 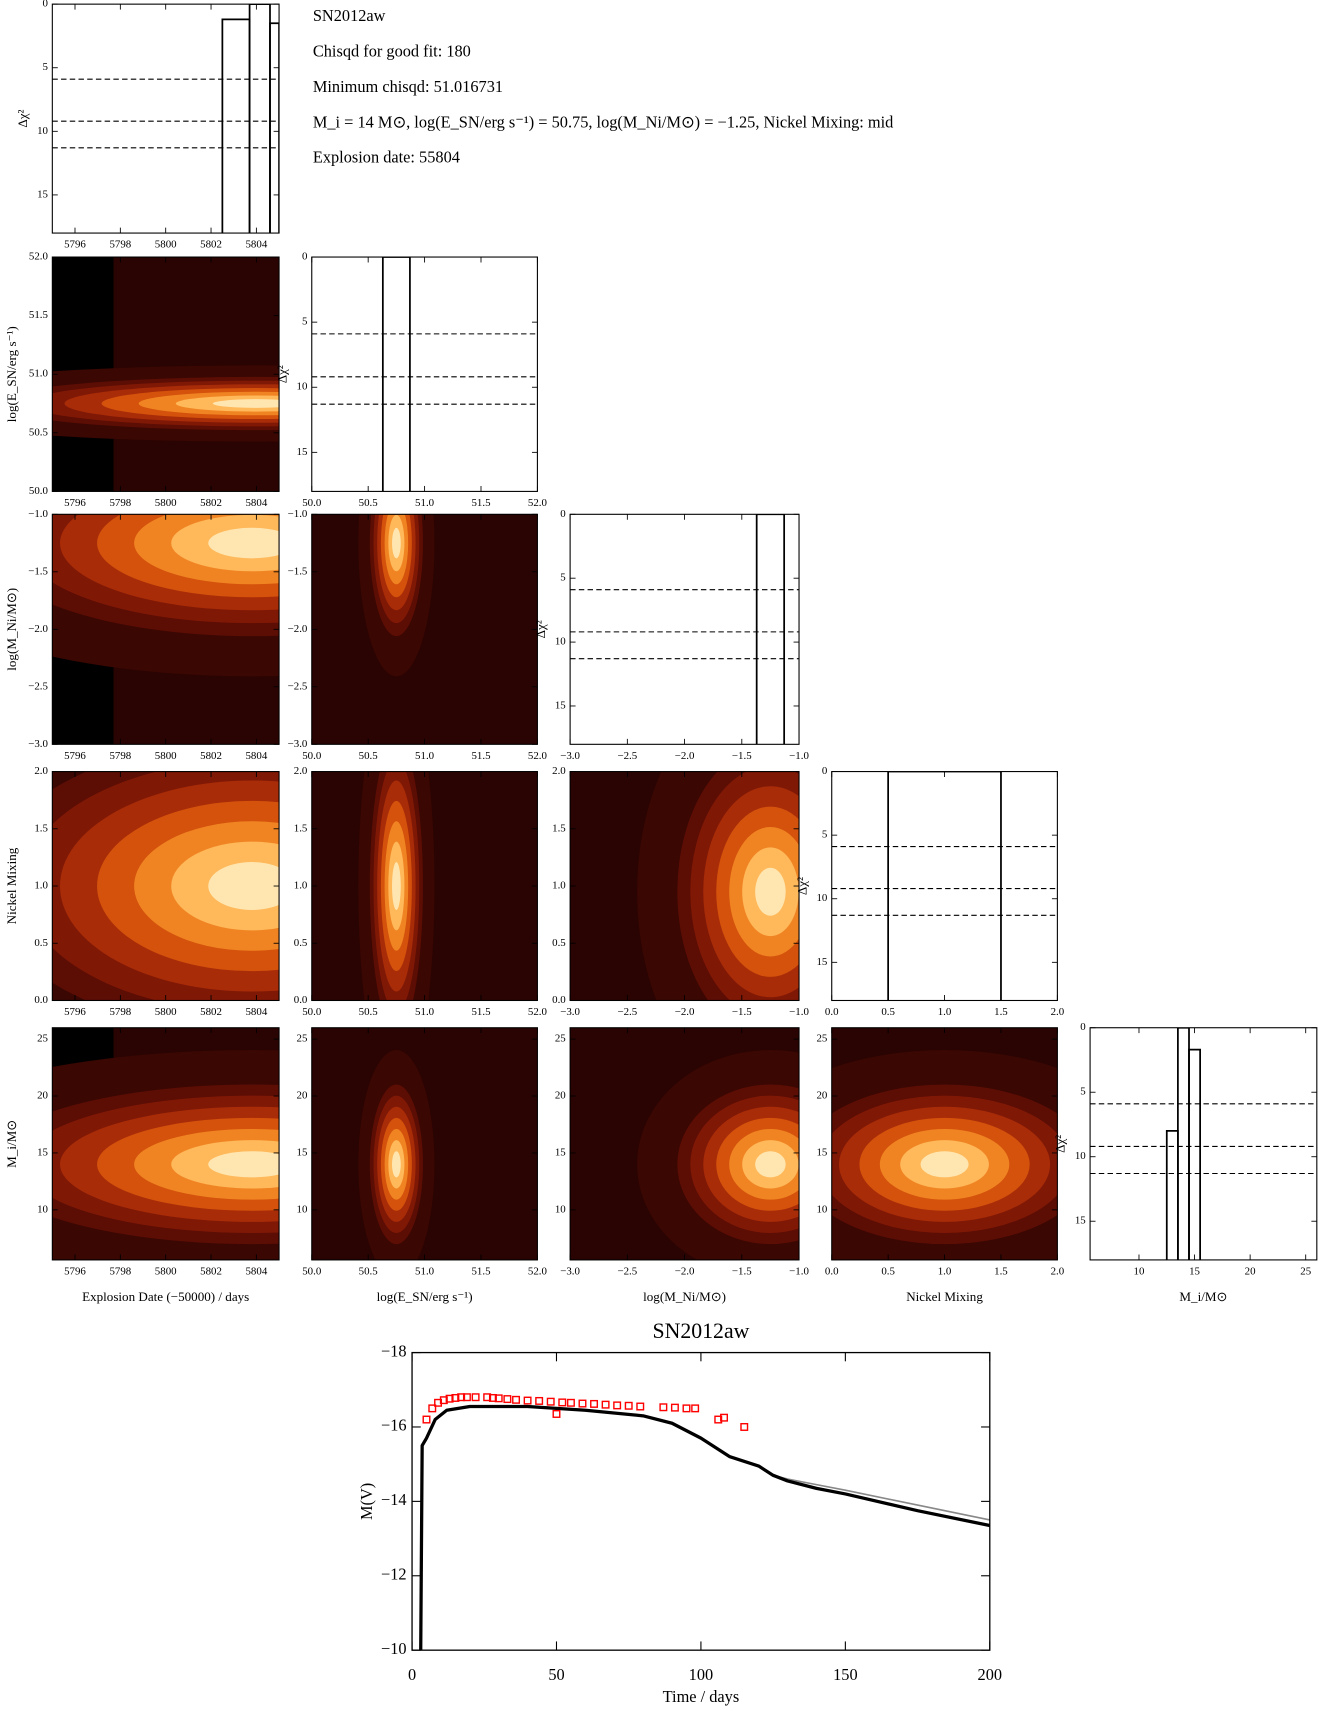 I want to click on y-tick-label: 0, so click(x=46, y=5).